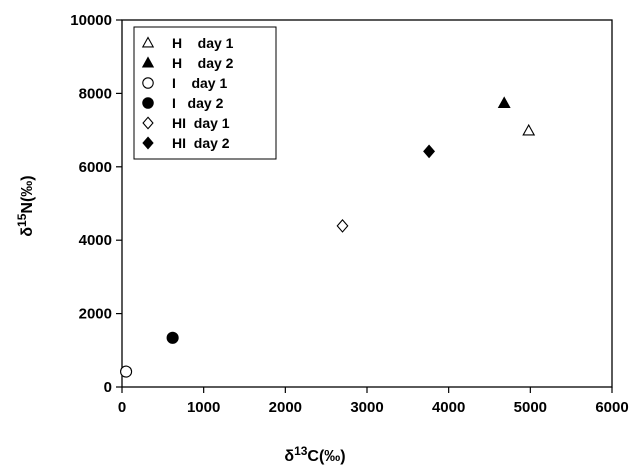 The width and height of the screenshot is (640, 467). I want to click on x-axis-title-sup: 13, so click(301, 451).